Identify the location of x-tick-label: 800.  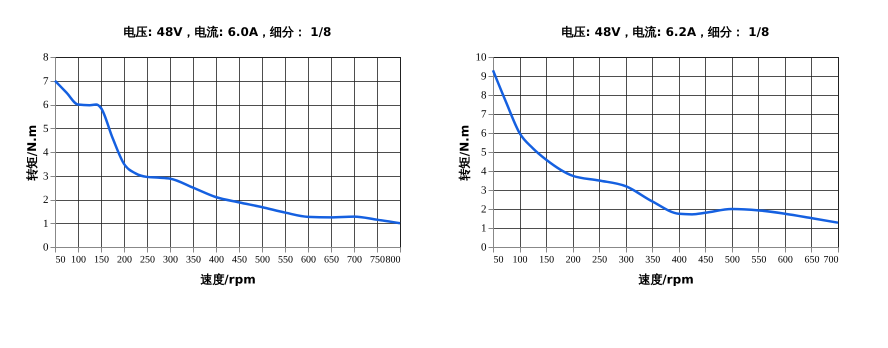
(393, 260).